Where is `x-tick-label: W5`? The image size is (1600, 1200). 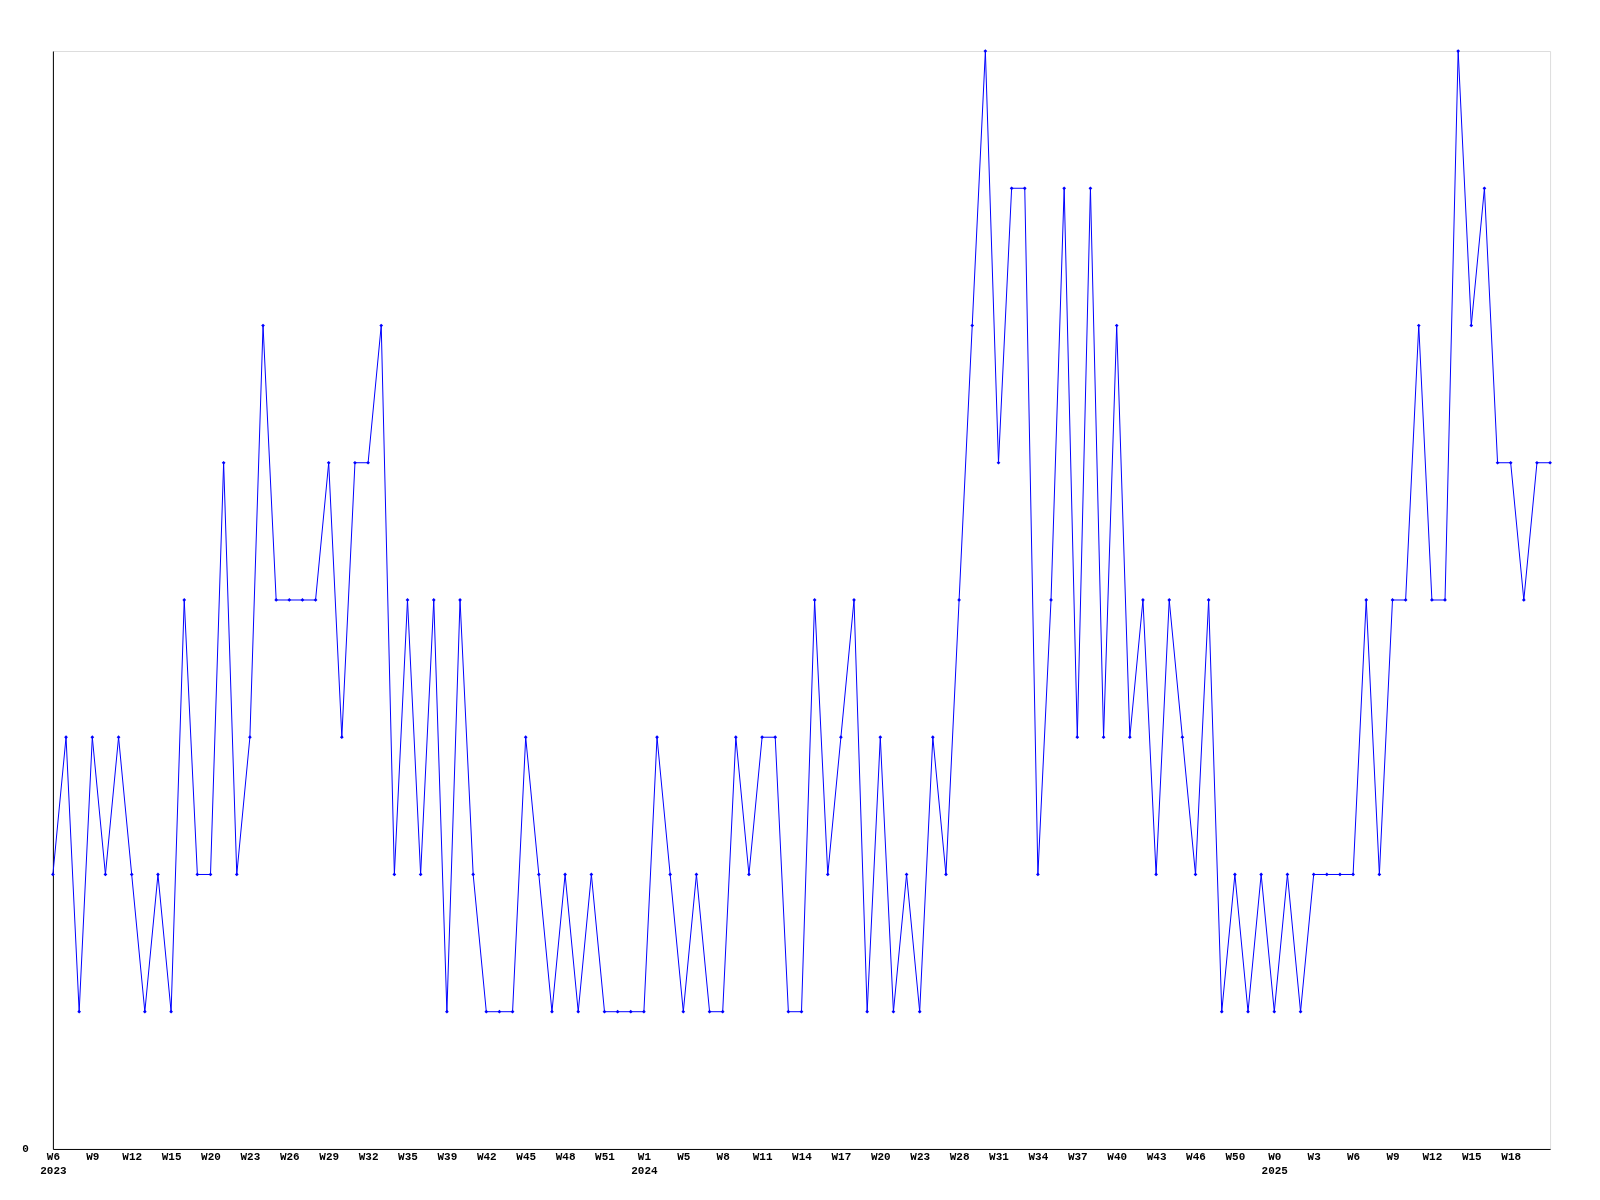 x-tick-label: W5 is located at coordinates (684, 1157).